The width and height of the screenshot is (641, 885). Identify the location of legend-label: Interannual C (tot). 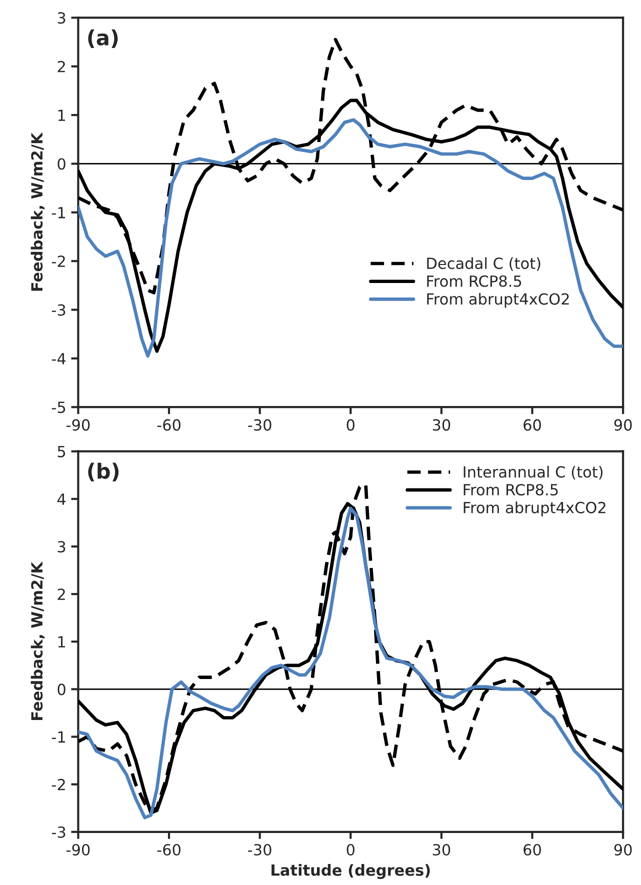
(533, 473).